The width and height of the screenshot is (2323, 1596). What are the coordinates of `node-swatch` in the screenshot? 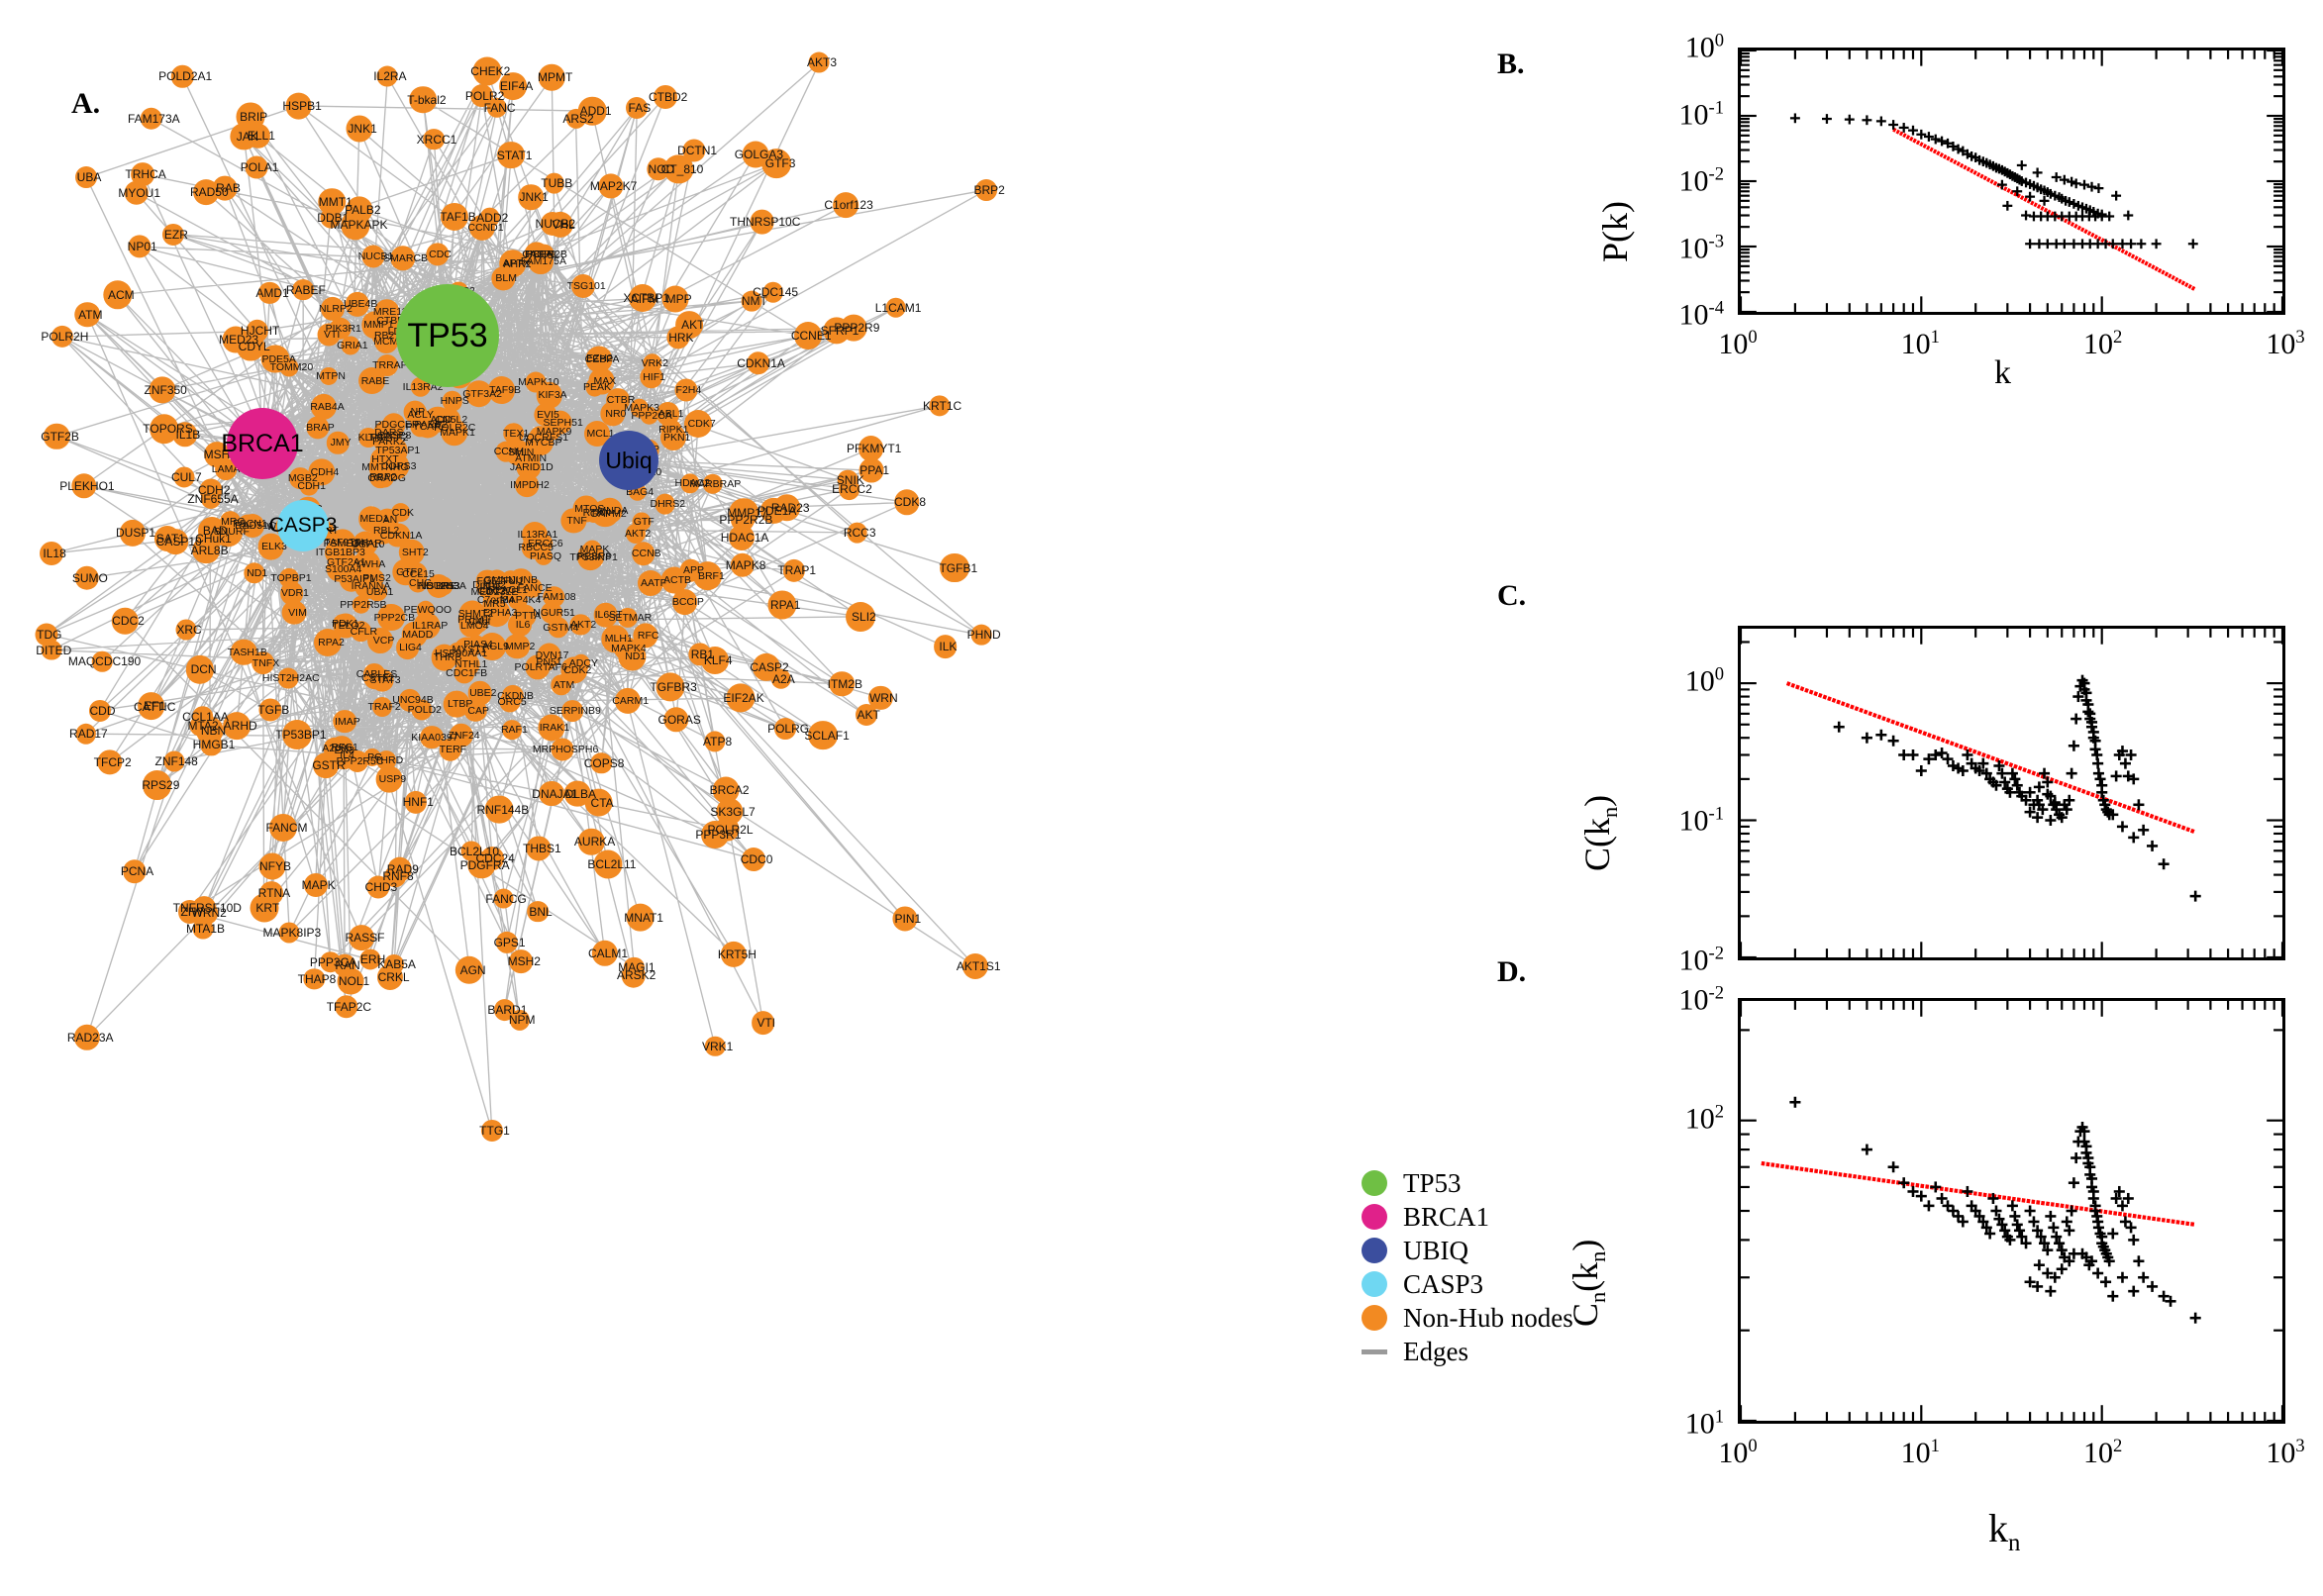 It's located at (1375, 1318).